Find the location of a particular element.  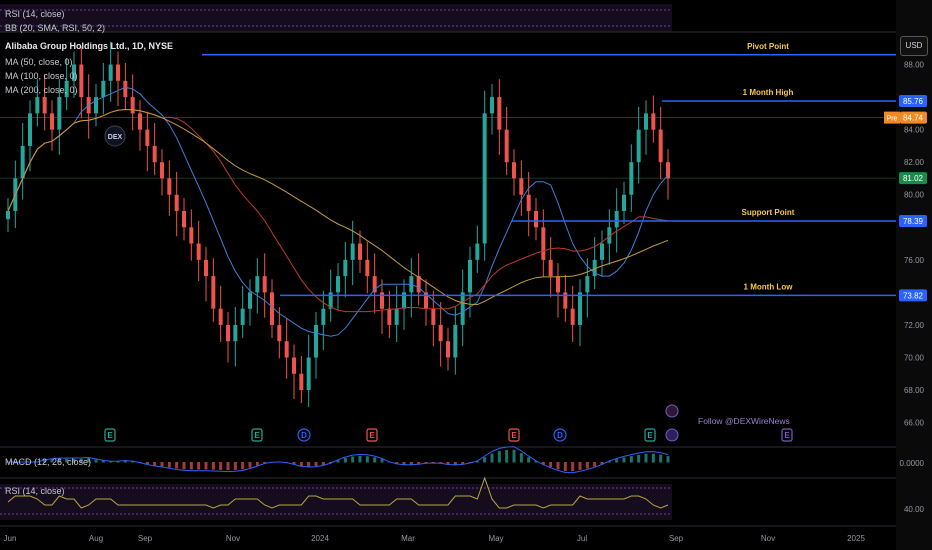

x-tick-label: Jun is located at coordinates (10, 538).